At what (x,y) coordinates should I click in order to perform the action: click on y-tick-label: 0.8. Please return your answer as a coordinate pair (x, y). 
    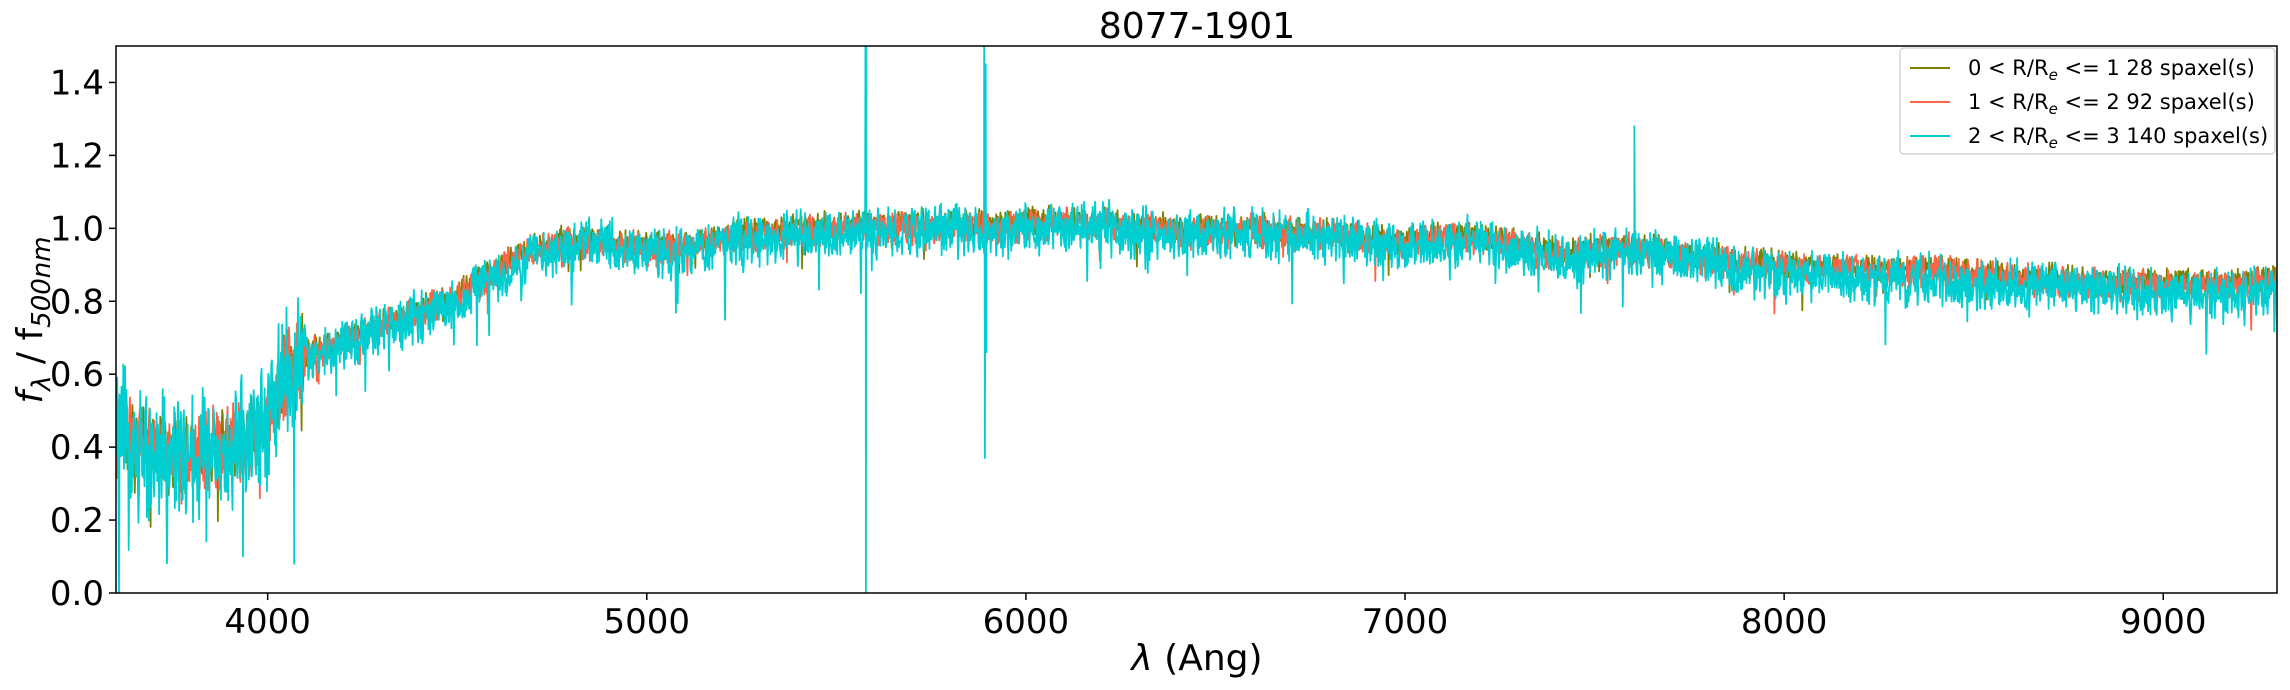
    Looking at the image, I should click on (77, 302).